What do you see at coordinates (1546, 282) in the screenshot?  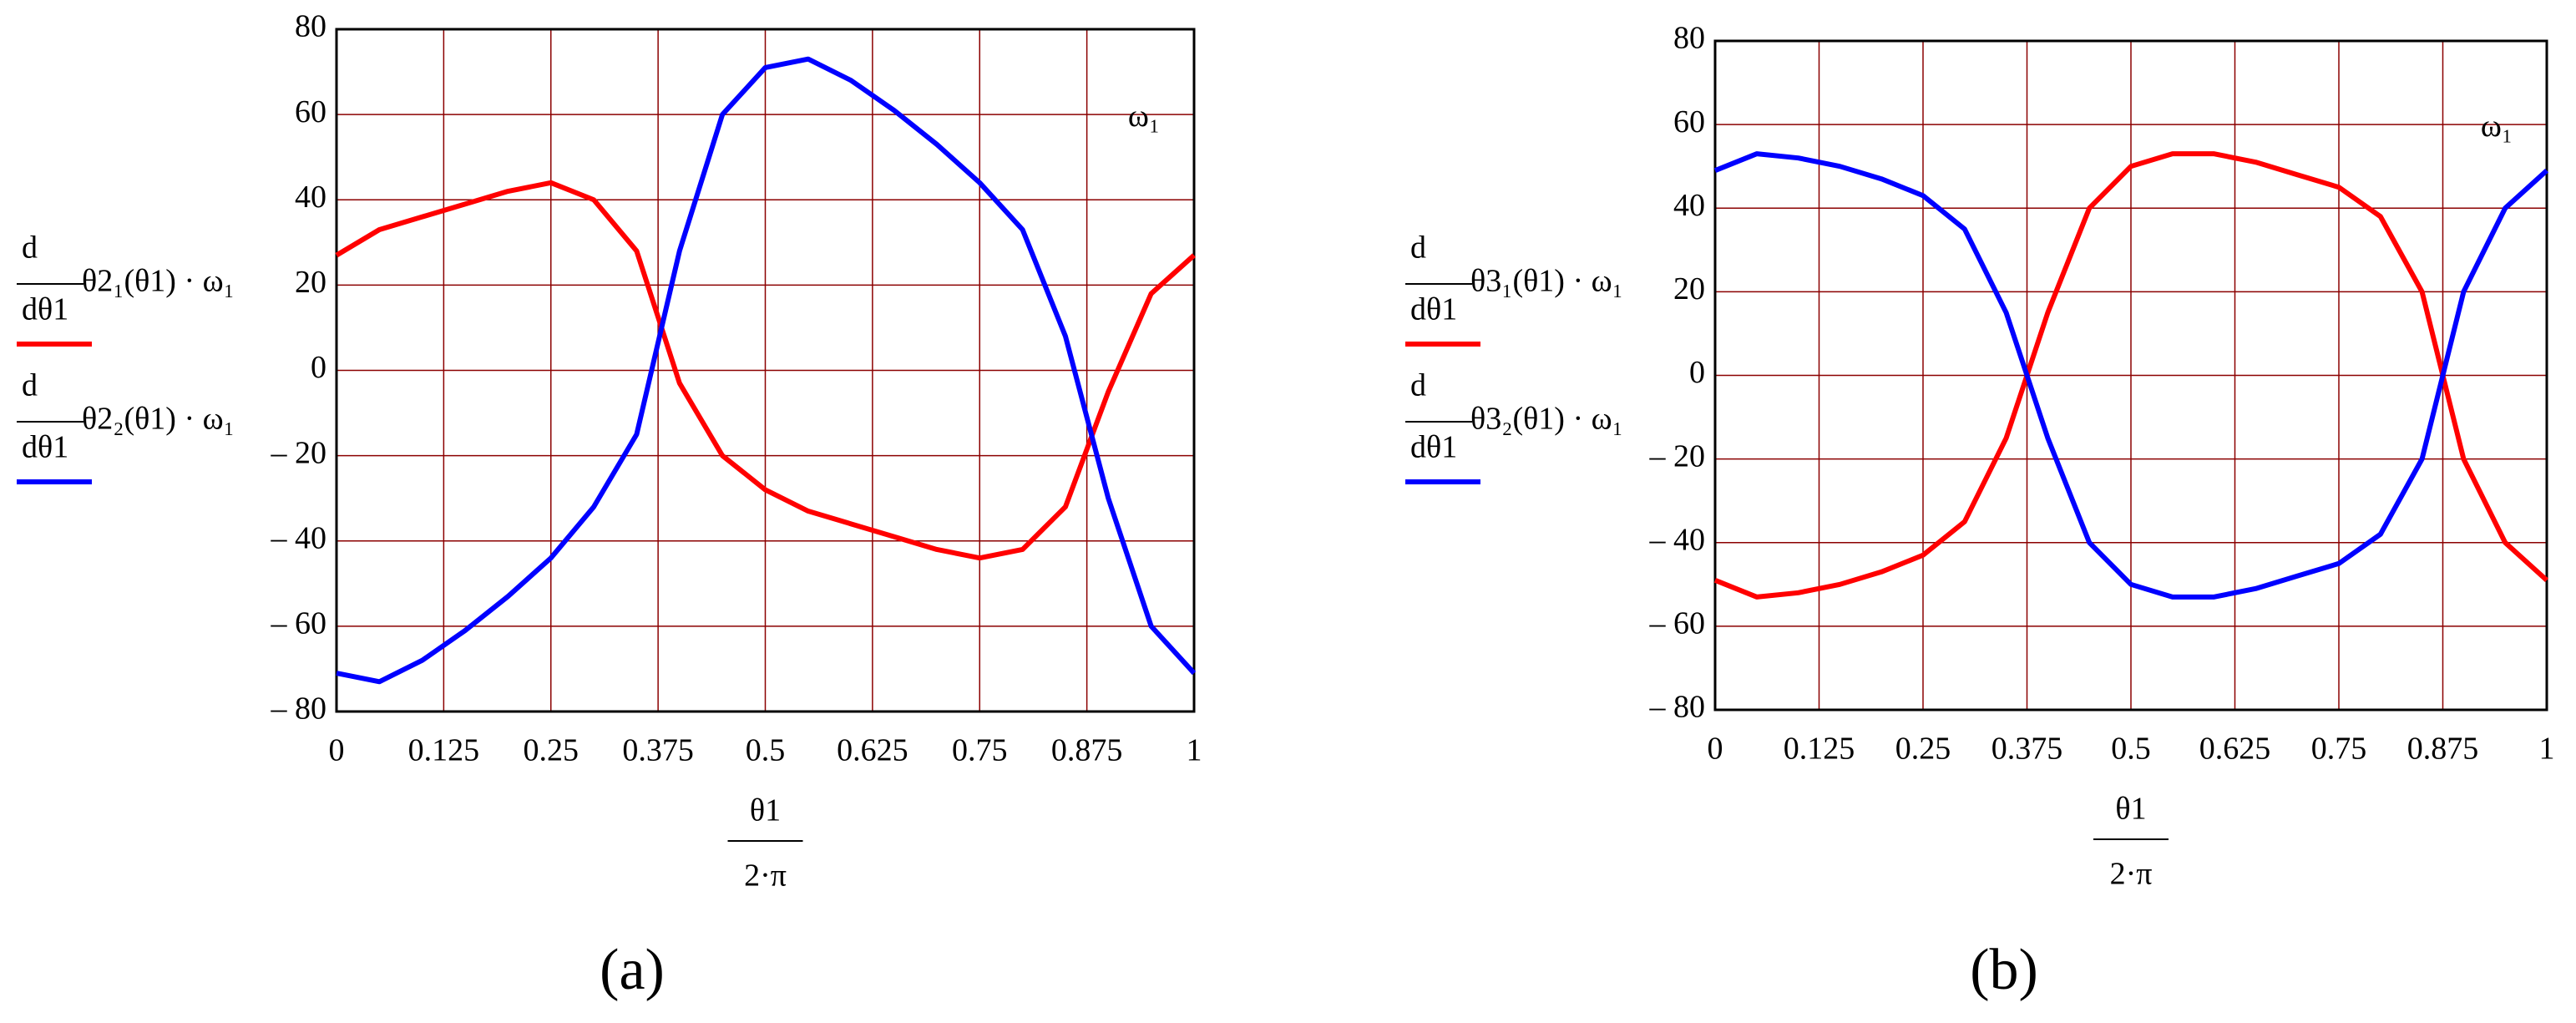 I see `legend-label: θ3₁(θ1) · ω₁` at bounding box center [1546, 282].